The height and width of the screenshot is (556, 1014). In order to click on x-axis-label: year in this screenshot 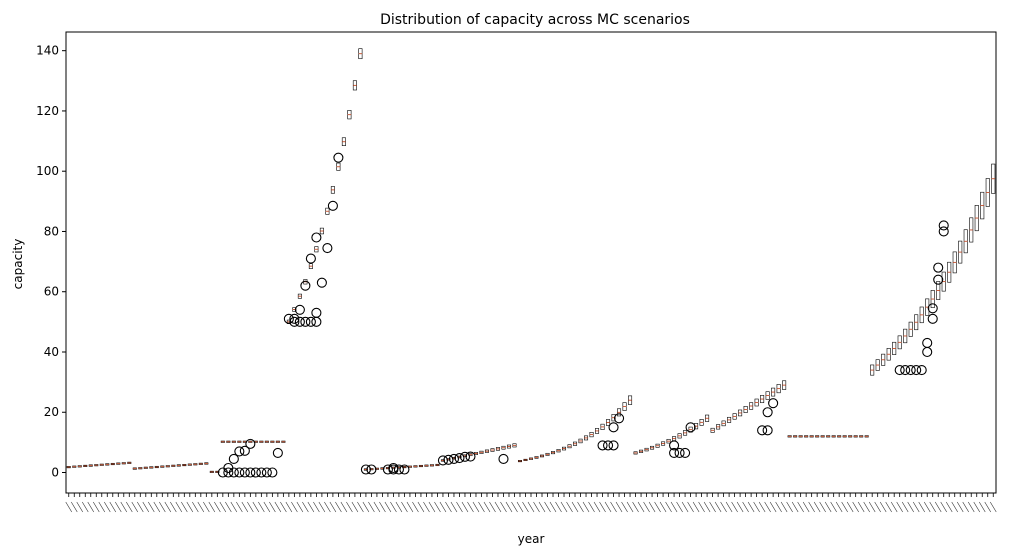, I will do `click(531, 539)`.